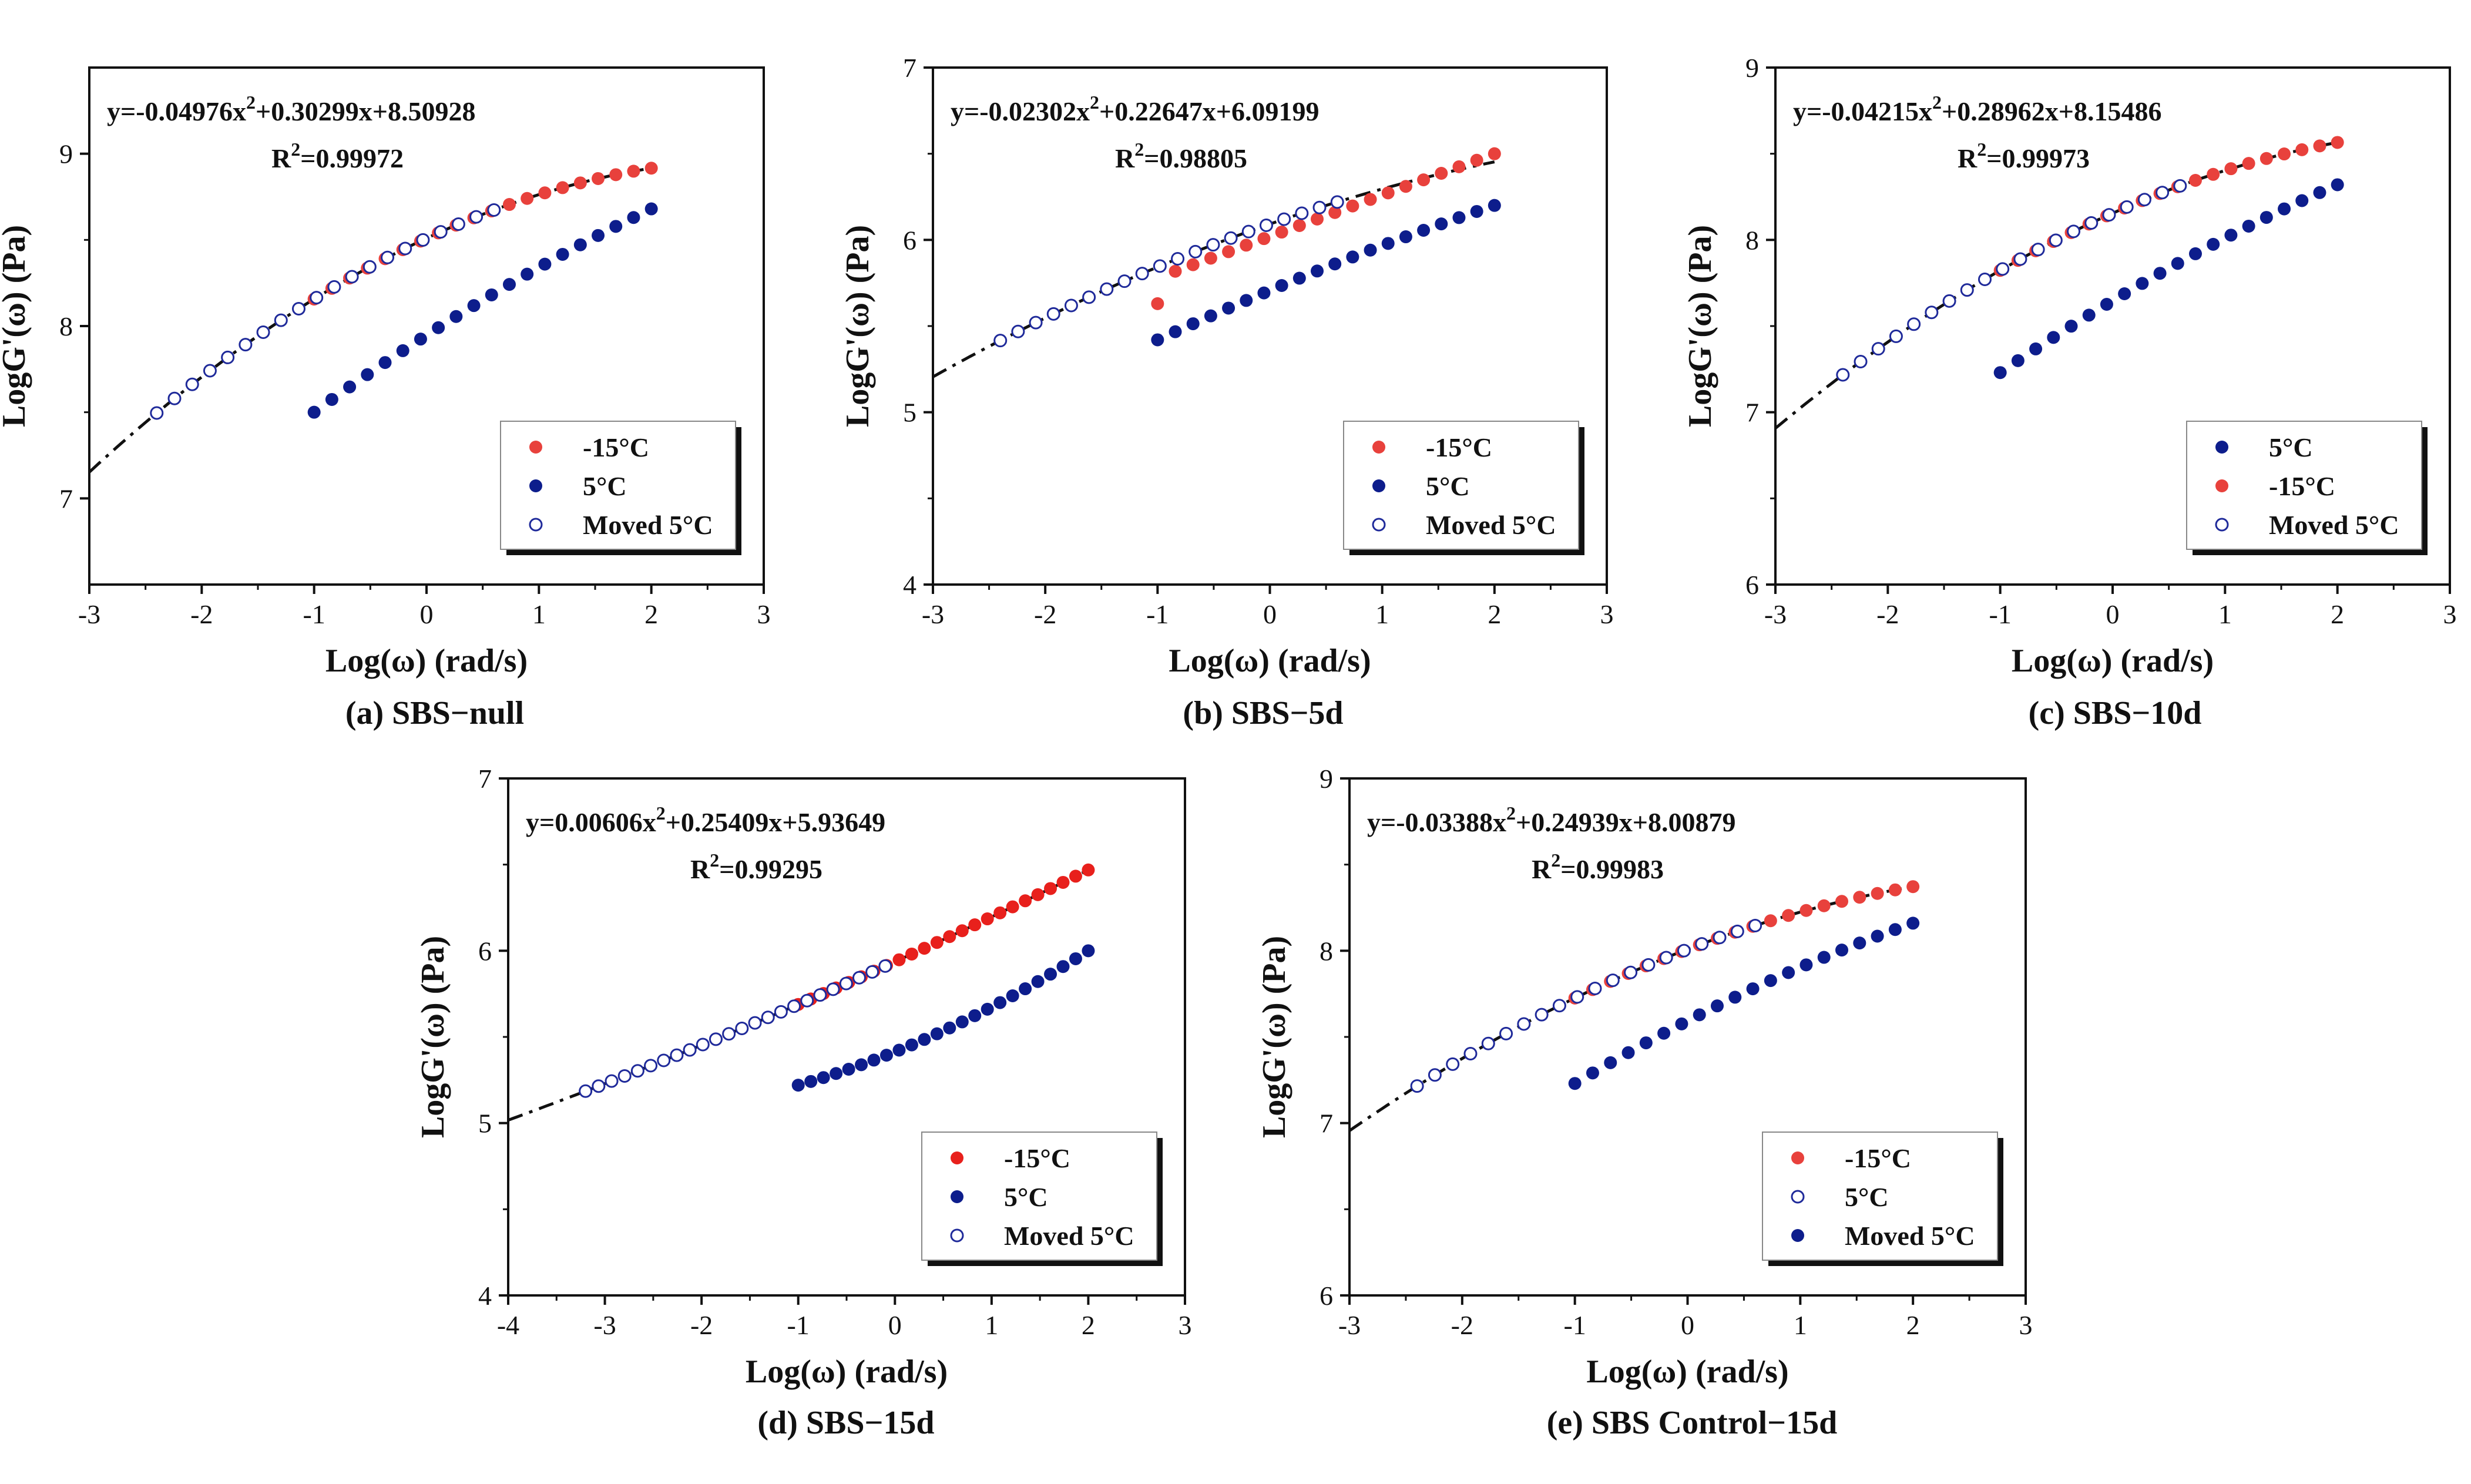  Describe the element at coordinates (1867, 1197) in the screenshot. I see `legend-label: 5°C` at that location.